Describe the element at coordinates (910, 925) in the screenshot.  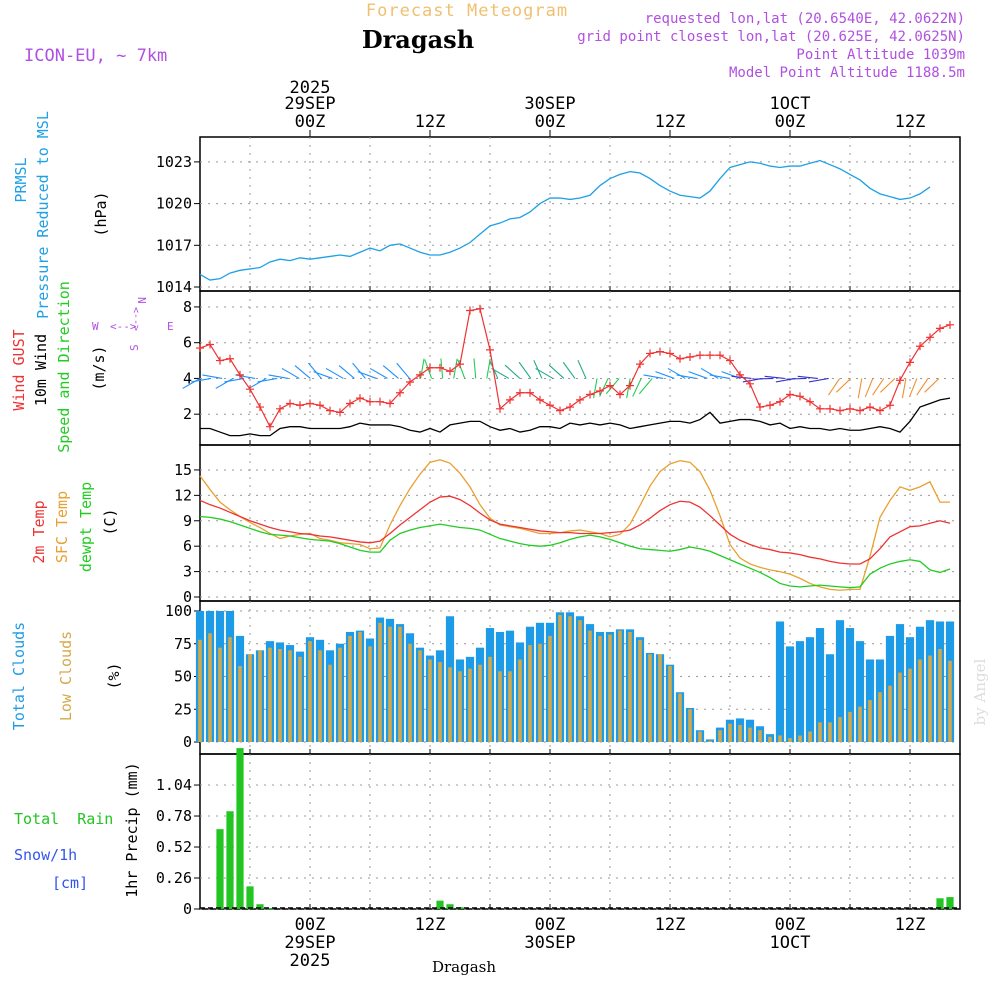
I see `bottom-axis-hour: 12Z` at that location.